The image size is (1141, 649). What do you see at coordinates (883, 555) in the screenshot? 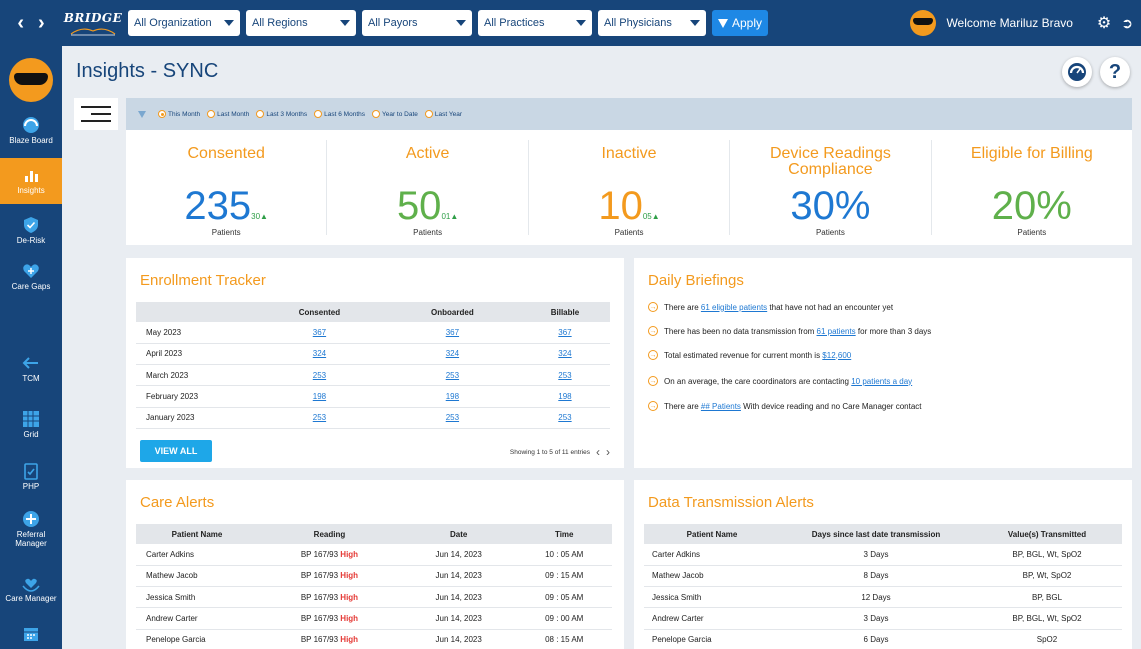
I see `table-row: Carter Adkins 3 Days BP, BGL, Wt, SpO2` at bounding box center [883, 555].